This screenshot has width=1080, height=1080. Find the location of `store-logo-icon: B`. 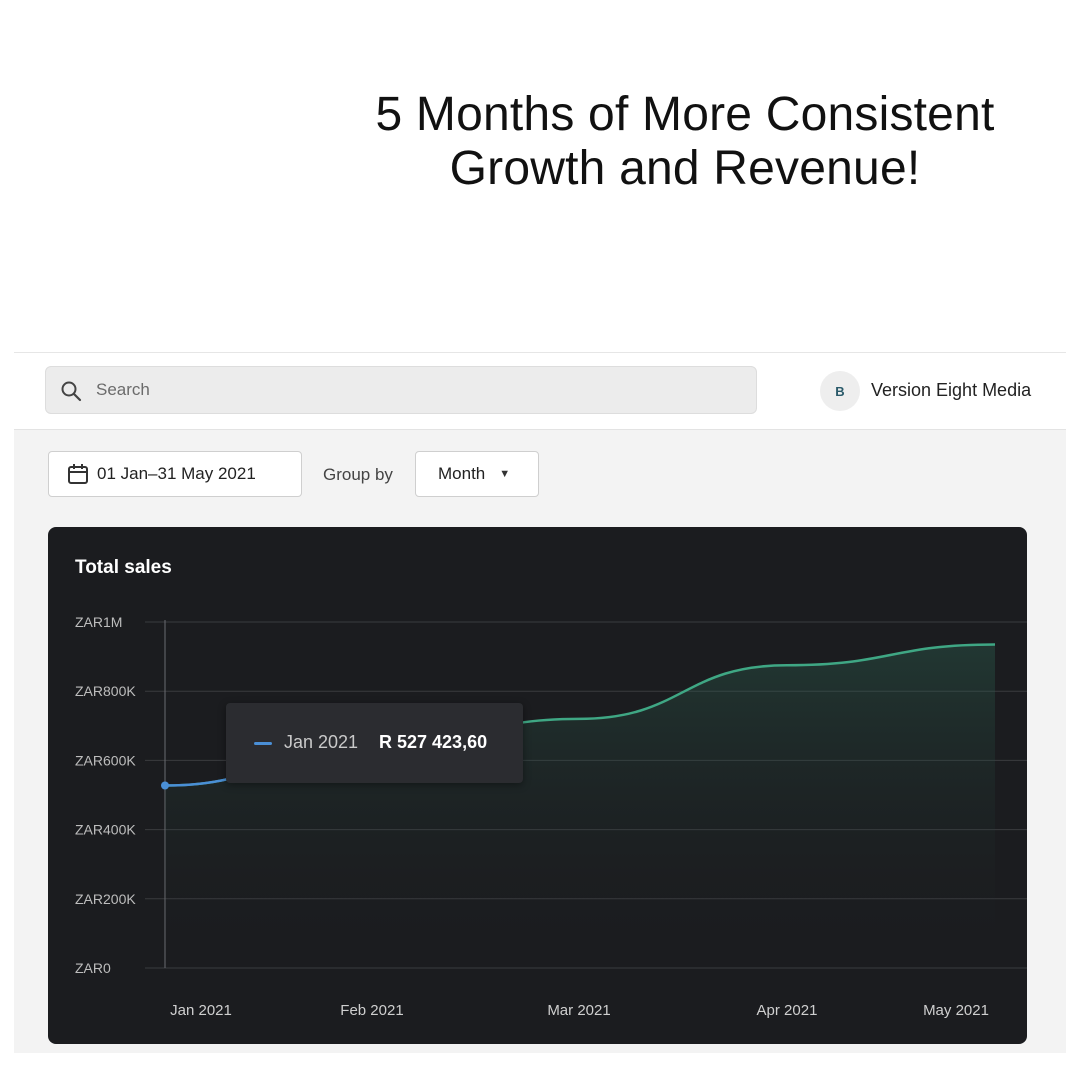

store-logo-icon: B is located at coordinates (840, 391).